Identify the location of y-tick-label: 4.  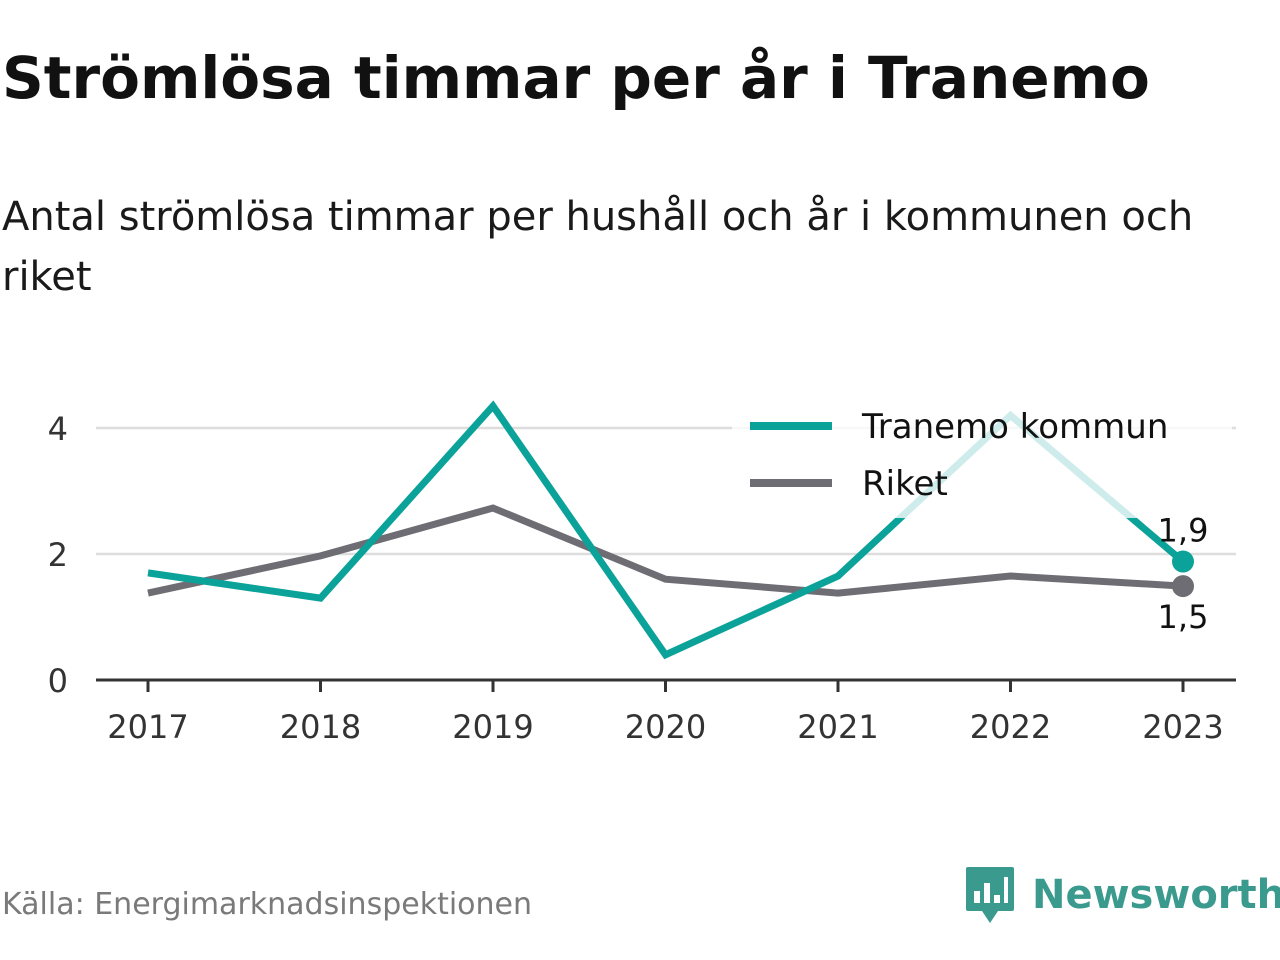
(58, 429).